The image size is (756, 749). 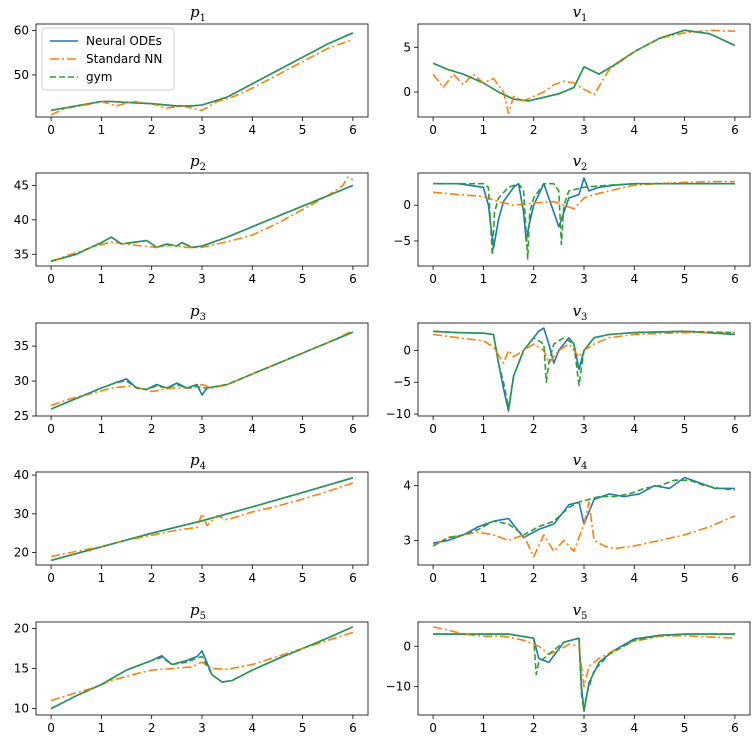 I want to click on subplot-title: v4, so click(x=580, y=461).